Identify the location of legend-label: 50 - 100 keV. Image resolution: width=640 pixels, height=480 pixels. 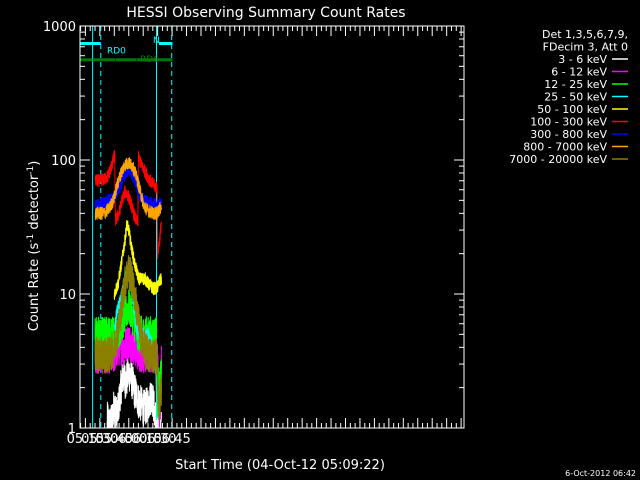
(572, 109).